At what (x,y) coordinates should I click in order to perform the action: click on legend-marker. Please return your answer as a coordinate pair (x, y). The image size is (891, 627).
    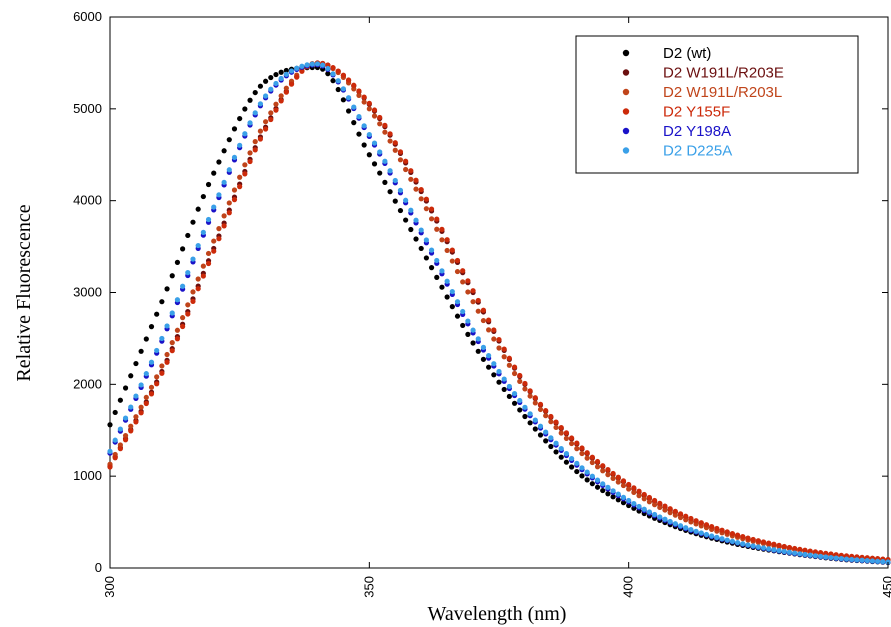
    Looking at the image, I should click on (626, 92).